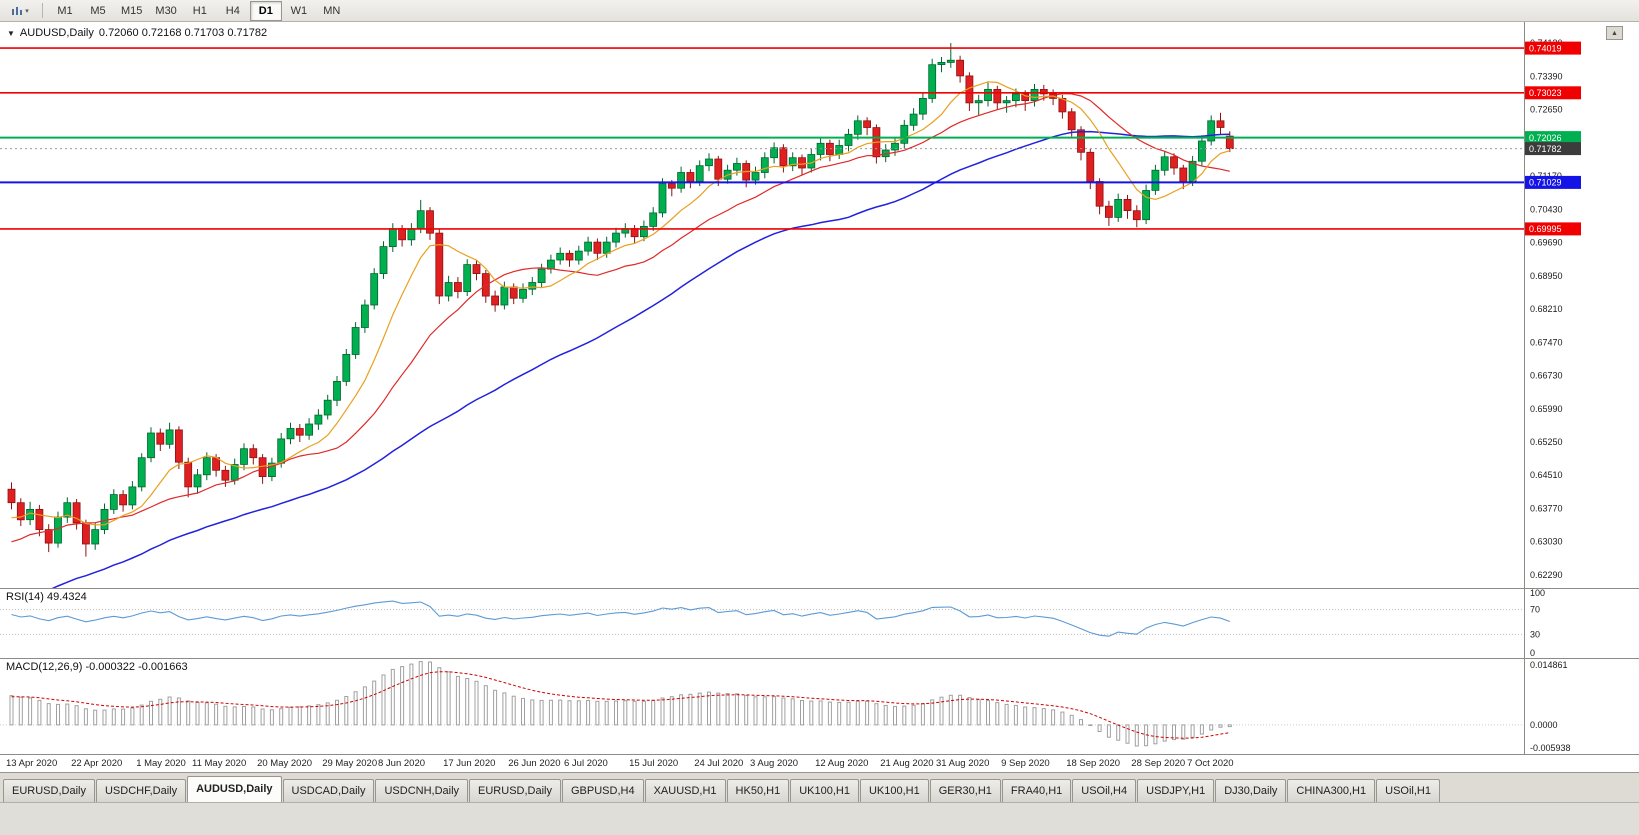 The width and height of the screenshot is (1639, 835). Describe the element at coordinates (27, 11) in the screenshot. I see `chevron-down-icon: ▾` at that location.